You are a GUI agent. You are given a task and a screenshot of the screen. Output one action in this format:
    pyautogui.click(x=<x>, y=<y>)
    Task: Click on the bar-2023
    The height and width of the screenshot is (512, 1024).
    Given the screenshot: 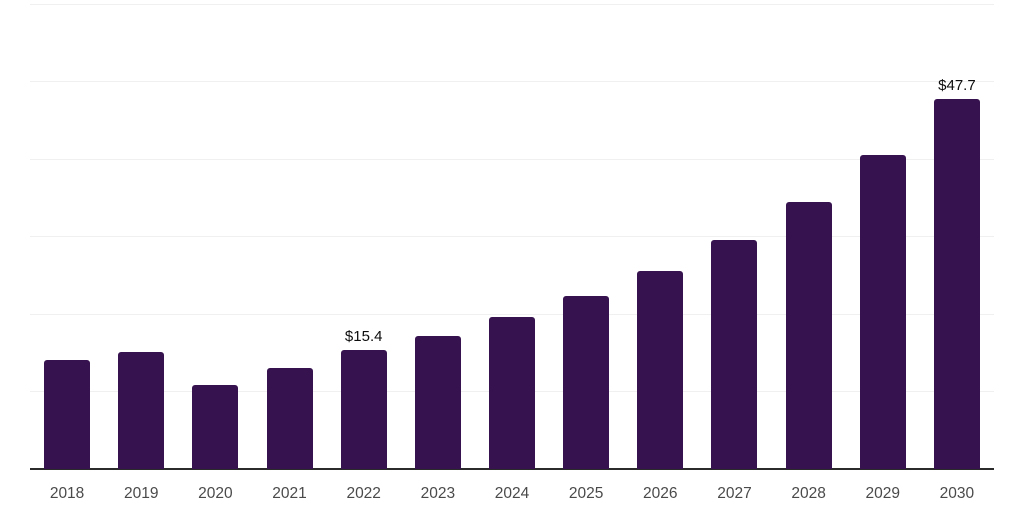 What is the action you would take?
    pyautogui.click(x=437, y=402)
    